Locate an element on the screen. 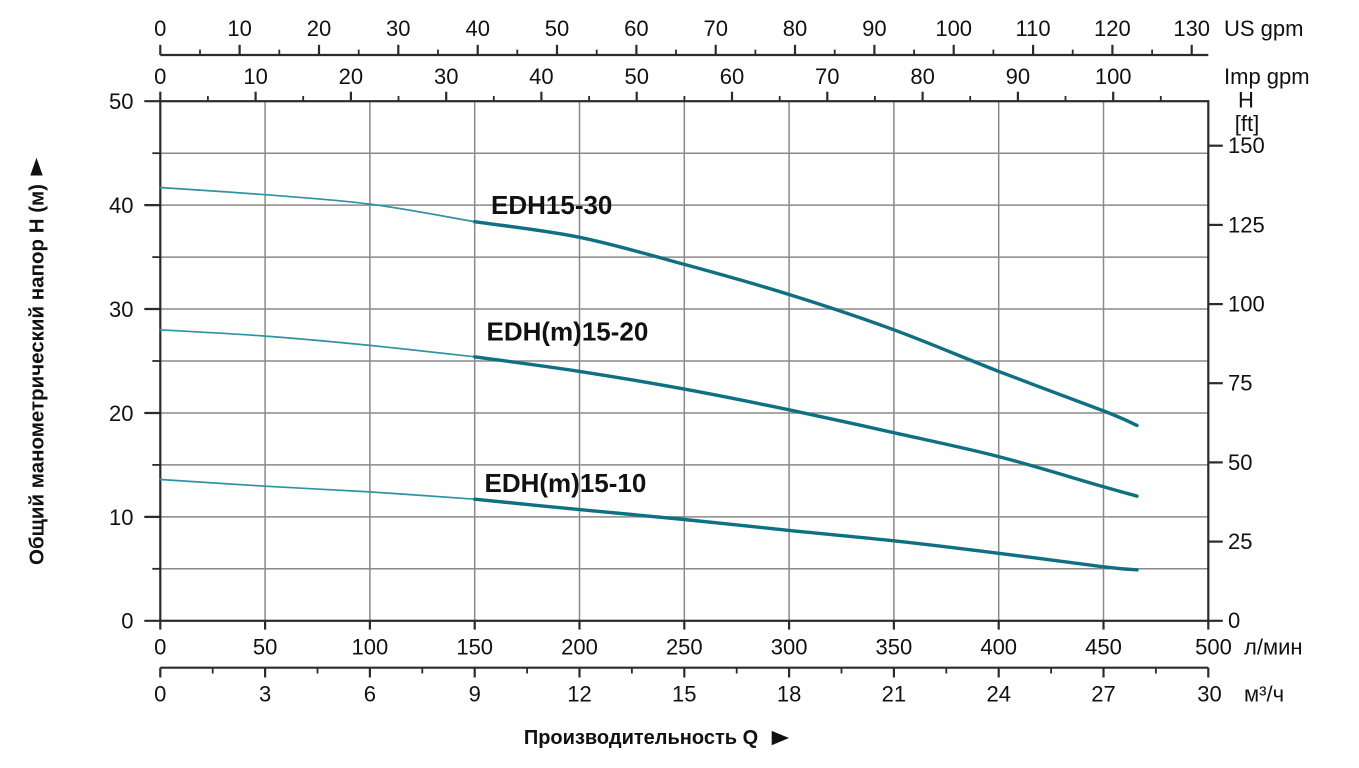 This screenshot has height=768, width=1359. svg-text: 15 is located at coordinates (684, 694).